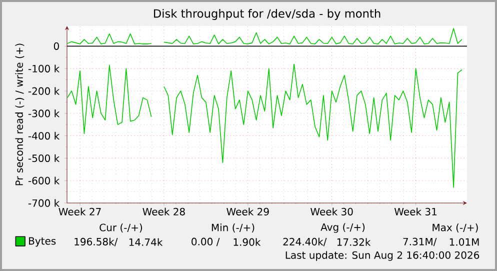 This screenshot has height=271, width=497. I want to click on text: Avg (-/+), so click(342, 228).